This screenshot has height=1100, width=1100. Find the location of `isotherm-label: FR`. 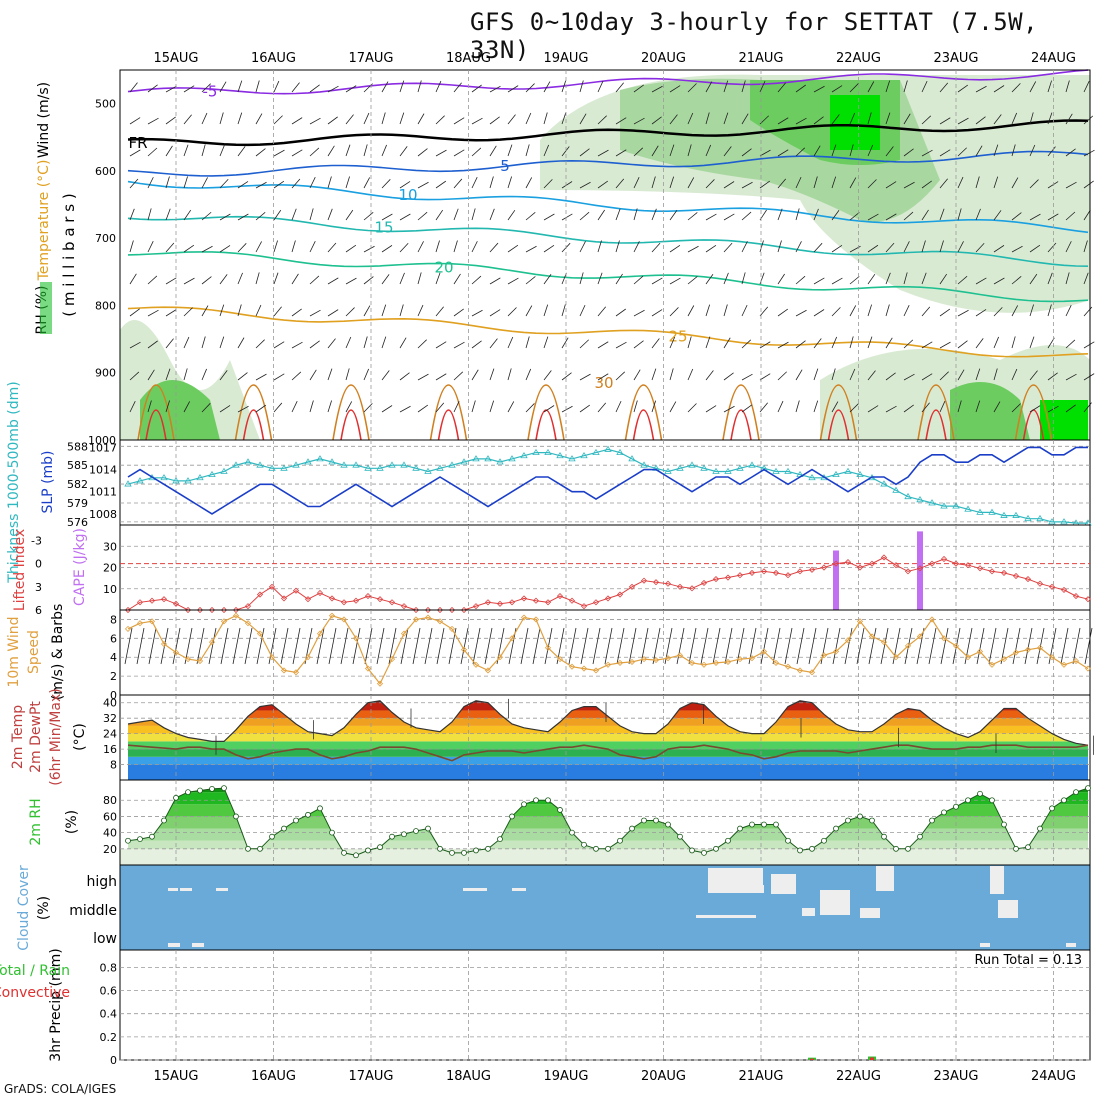

isotherm-label: FR is located at coordinates (137, 143).